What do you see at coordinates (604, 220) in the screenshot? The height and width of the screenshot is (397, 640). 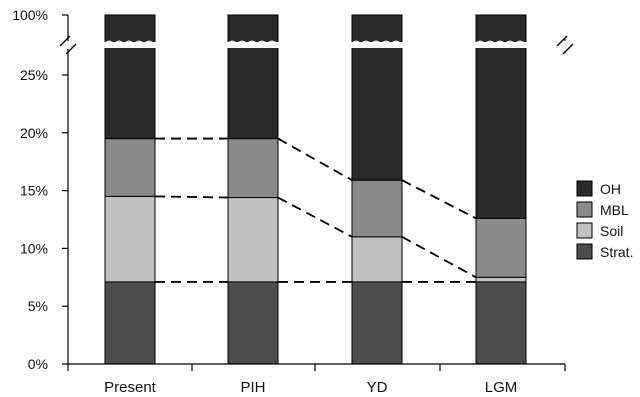 I see `legend: OH MBL Soil Strat.` at bounding box center [604, 220].